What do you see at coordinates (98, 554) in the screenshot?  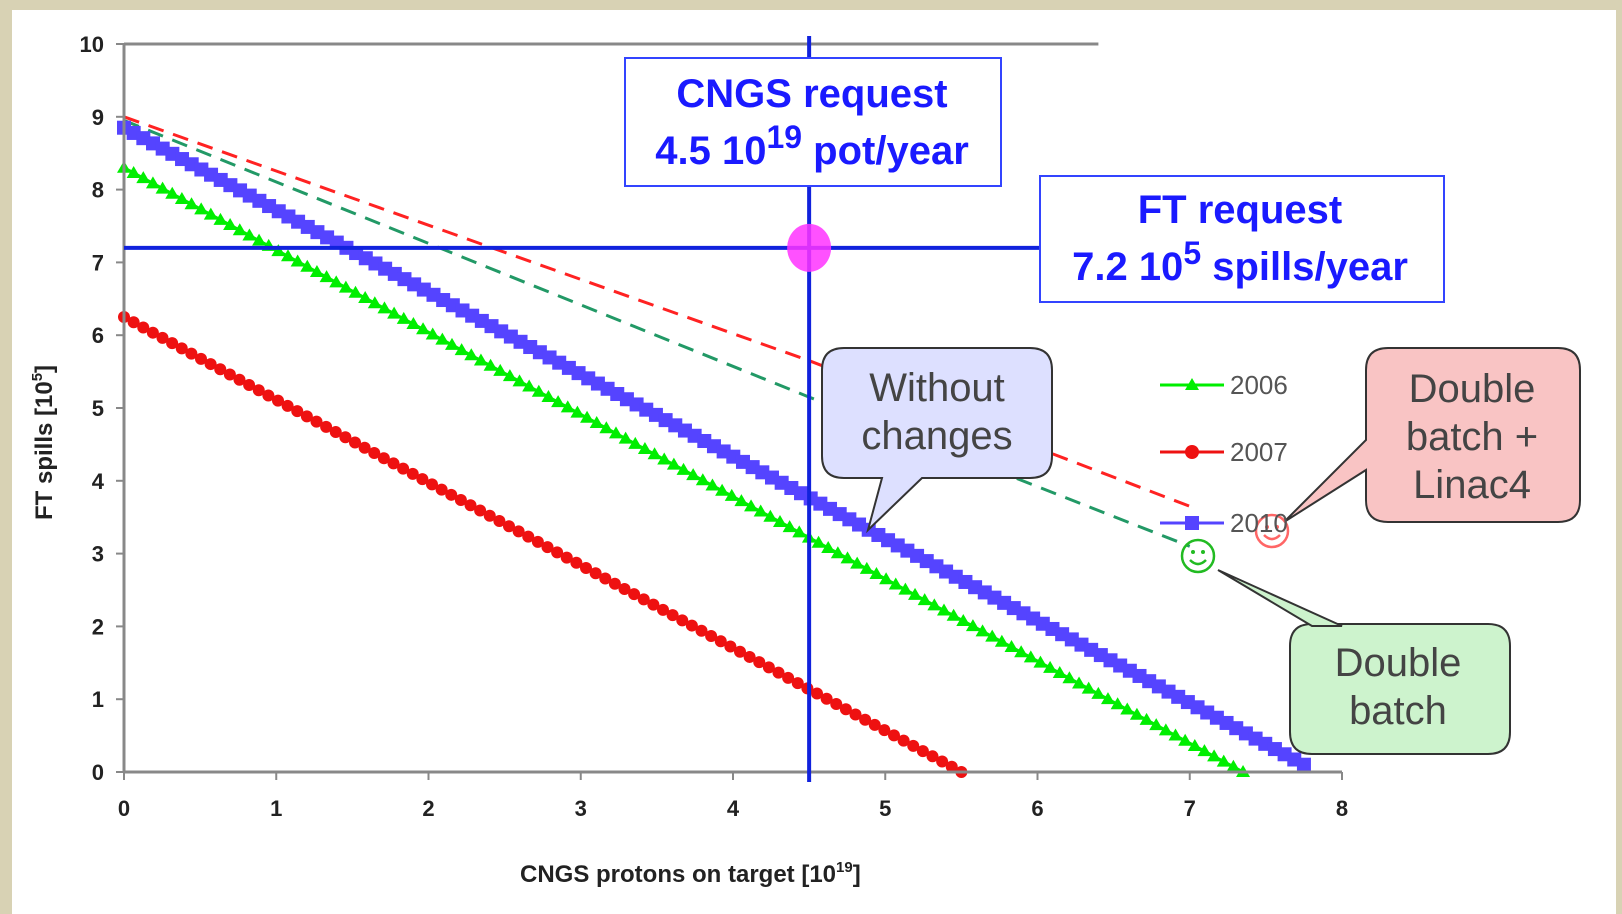 I see `y-tick-label: 3` at bounding box center [98, 554].